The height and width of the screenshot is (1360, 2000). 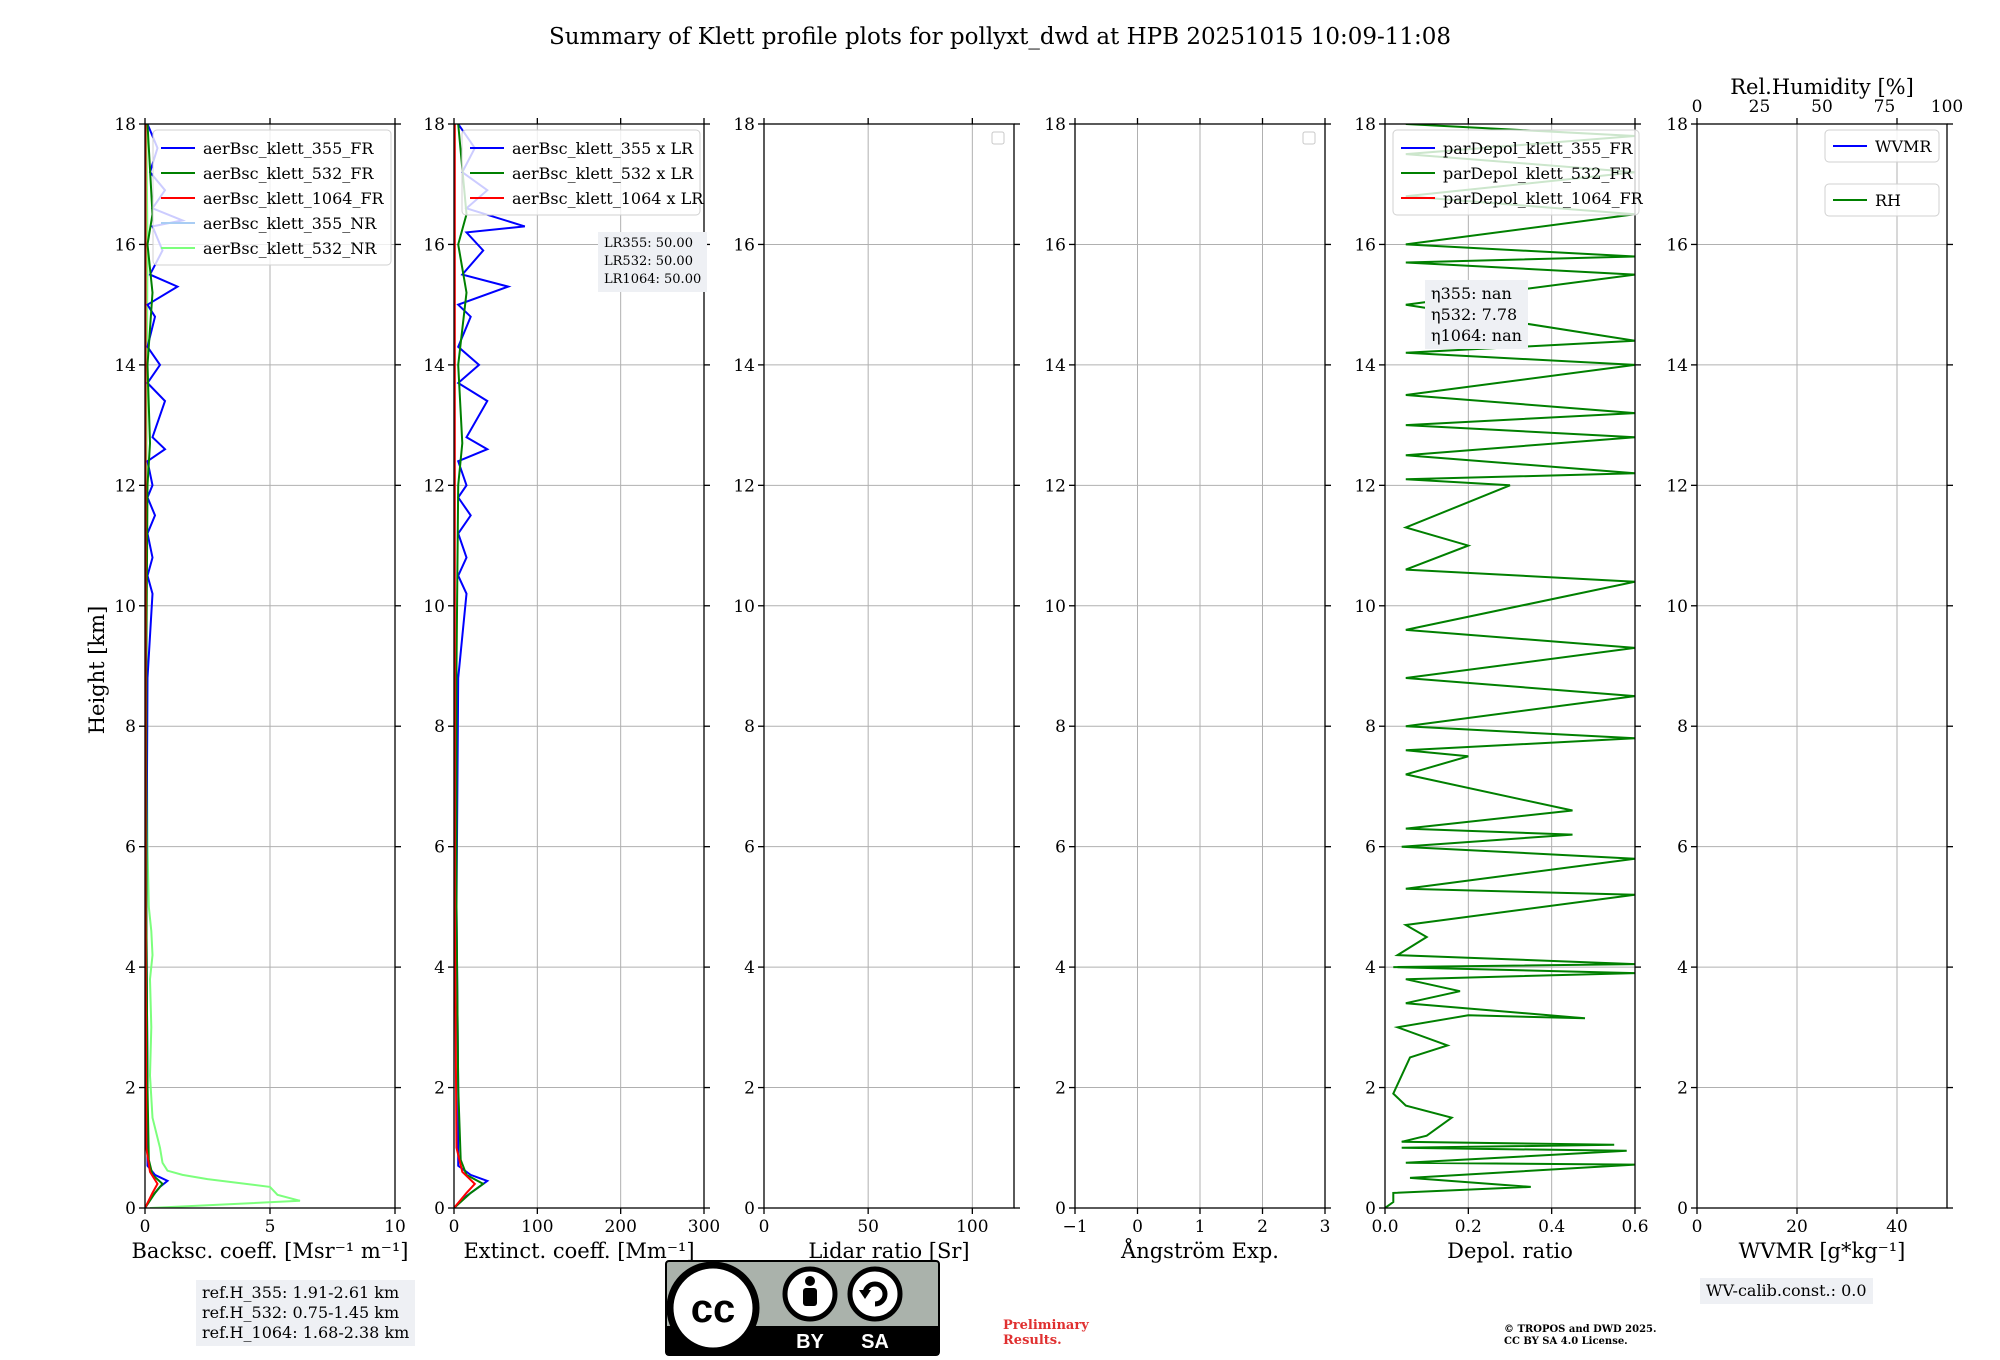 I want to click on axes-frame-water-vapor, so click(x=1822, y=666).